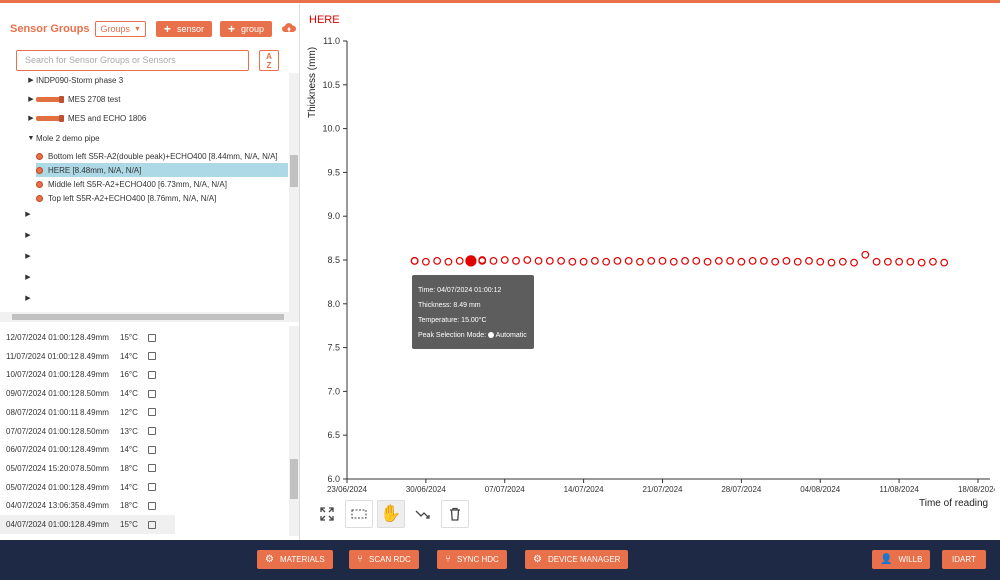 The image size is (1000, 580). What do you see at coordinates (455, 514) in the screenshot?
I see `trash-icon` at bounding box center [455, 514].